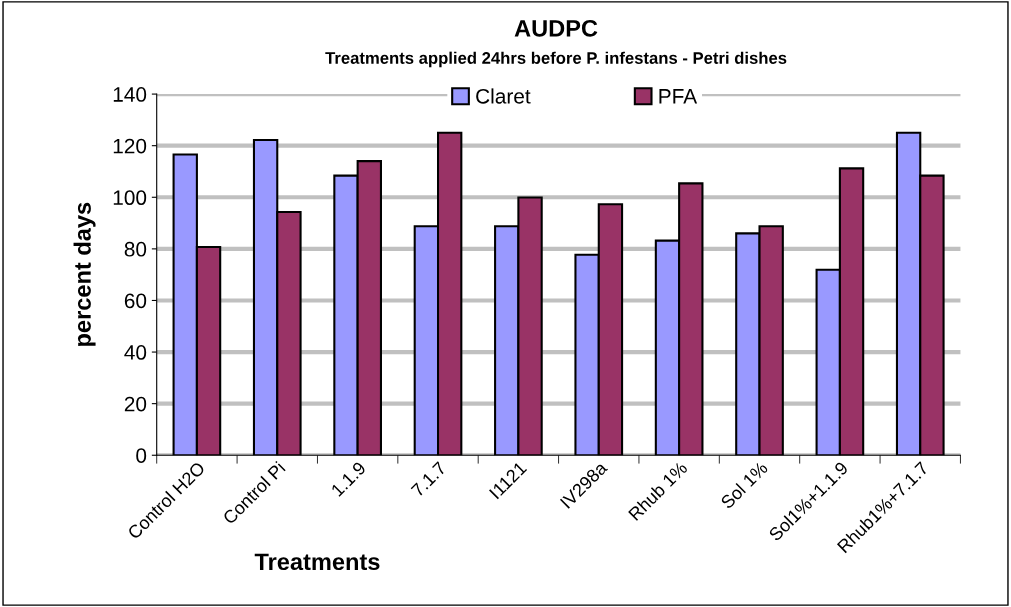 The height and width of the screenshot is (607, 1011). I want to click on y-tick-label: 40, so click(135, 352).